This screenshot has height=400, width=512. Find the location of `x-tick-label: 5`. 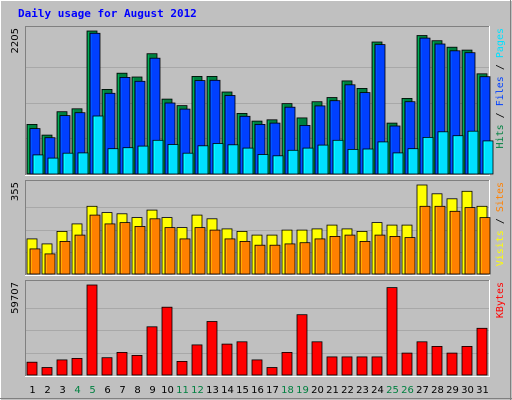

x-tick-label: 5 is located at coordinates (92, 390).